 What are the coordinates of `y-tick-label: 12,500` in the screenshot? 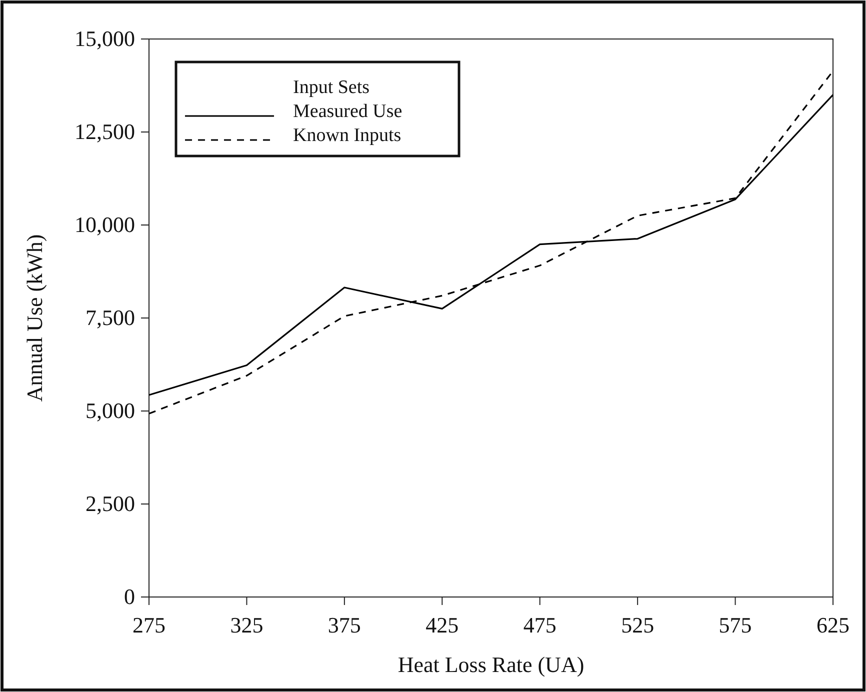 It's located at (104, 131).